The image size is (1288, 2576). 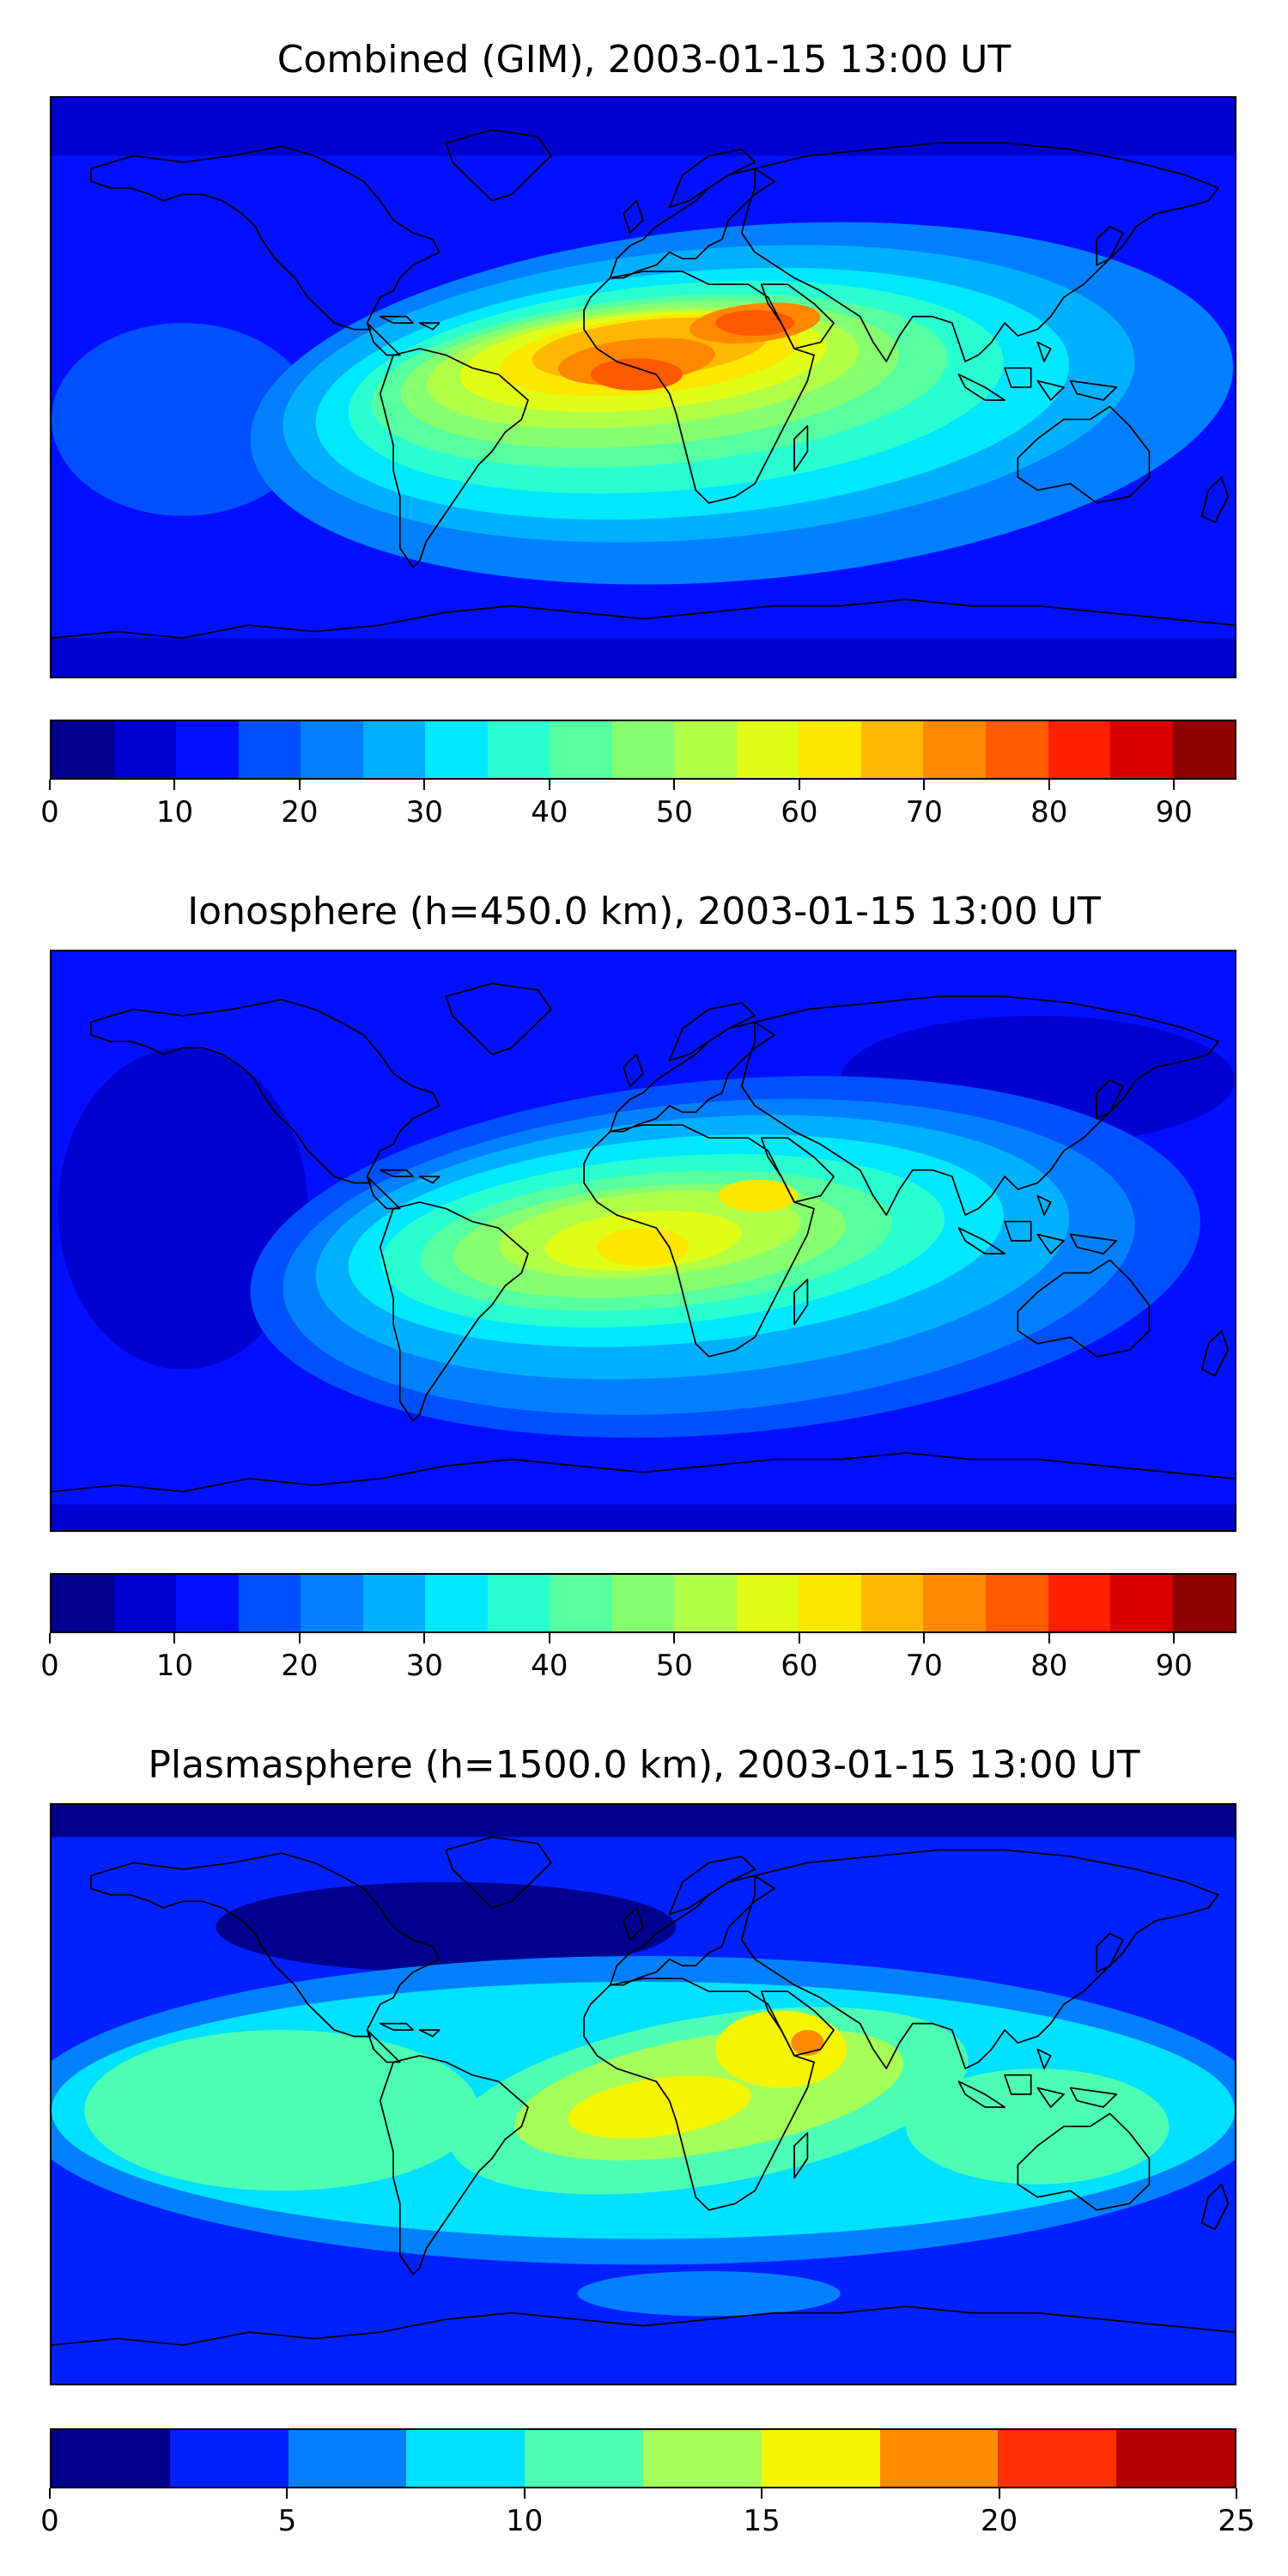 I want to click on panel-title-combined: Combined (GIM), 2003-01-15 13:00 UT, so click(x=644, y=60).